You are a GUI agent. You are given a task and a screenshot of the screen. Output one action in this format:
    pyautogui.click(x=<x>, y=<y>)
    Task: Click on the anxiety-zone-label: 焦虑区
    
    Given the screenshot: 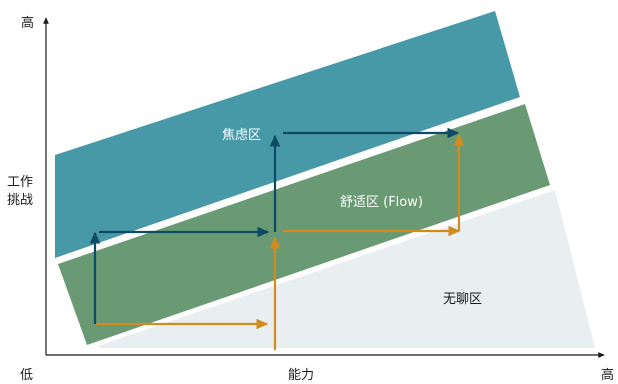 What is the action you would take?
    pyautogui.click(x=242, y=135)
    